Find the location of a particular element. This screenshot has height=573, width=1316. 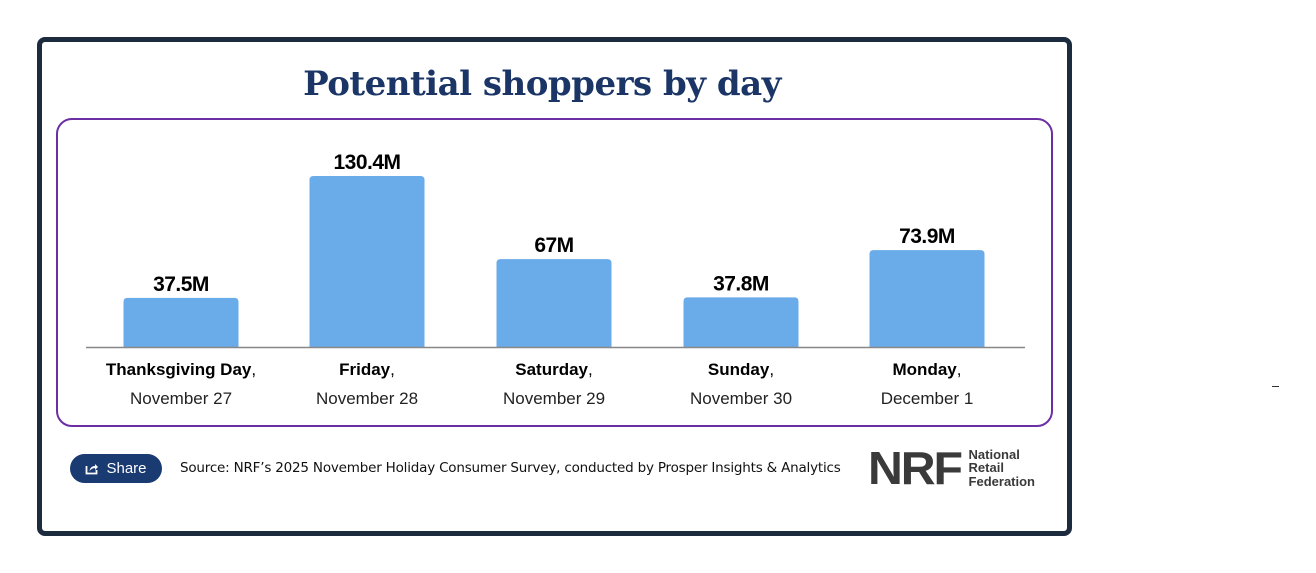

category-day: Thanksgiving Day is located at coordinates (179, 369).